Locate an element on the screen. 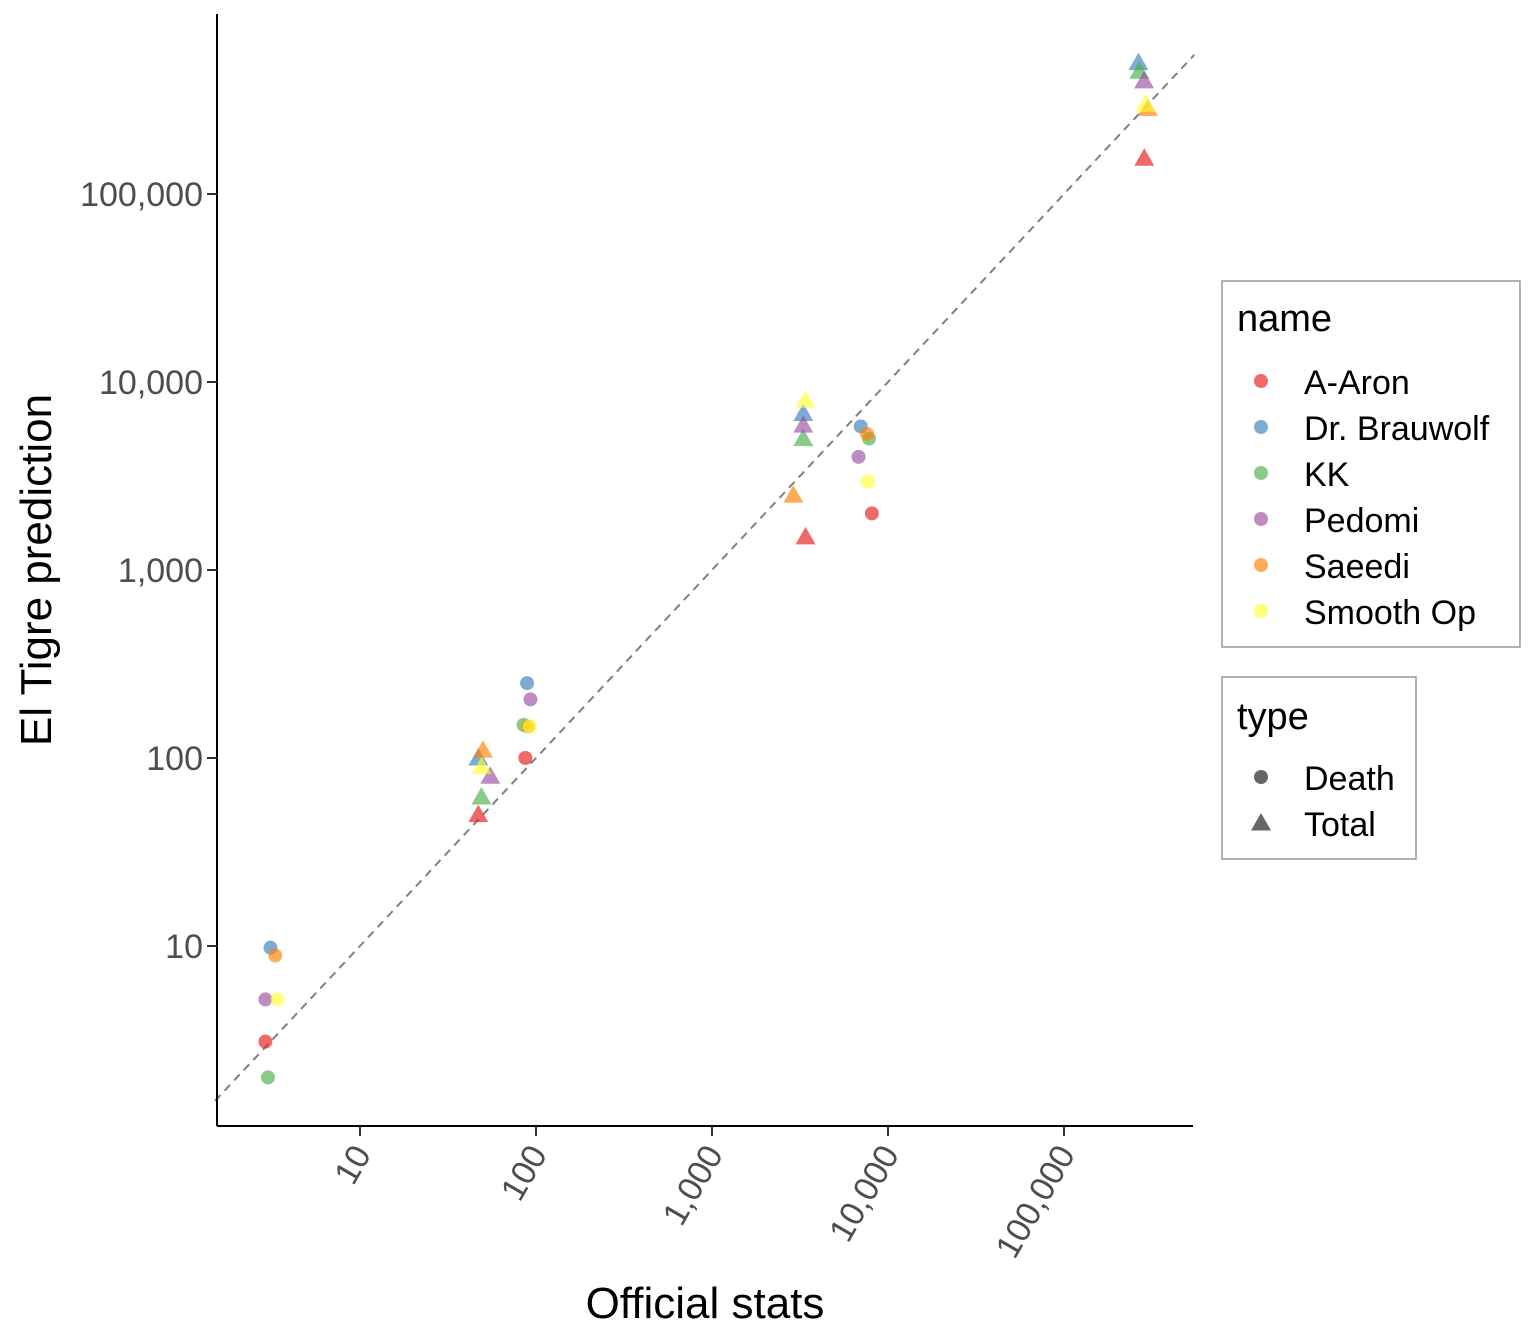 The width and height of the screenshot is (1536, 1344). legend-name-box is located at coordinates (1371, 464).